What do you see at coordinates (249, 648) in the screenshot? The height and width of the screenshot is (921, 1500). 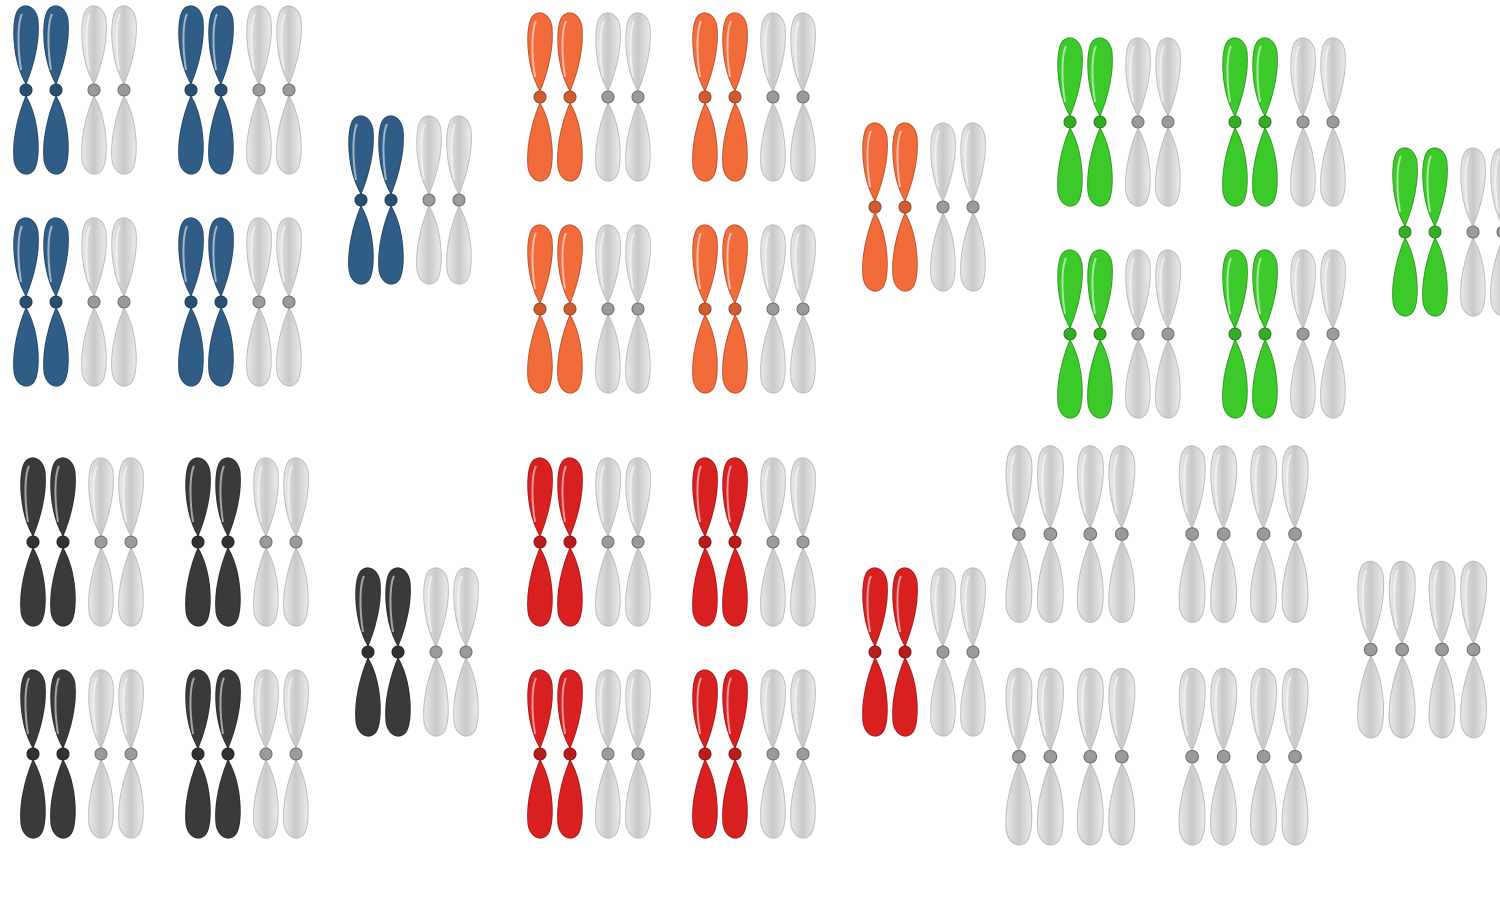 I see `black-set-group` at bounding box center [249, 648].